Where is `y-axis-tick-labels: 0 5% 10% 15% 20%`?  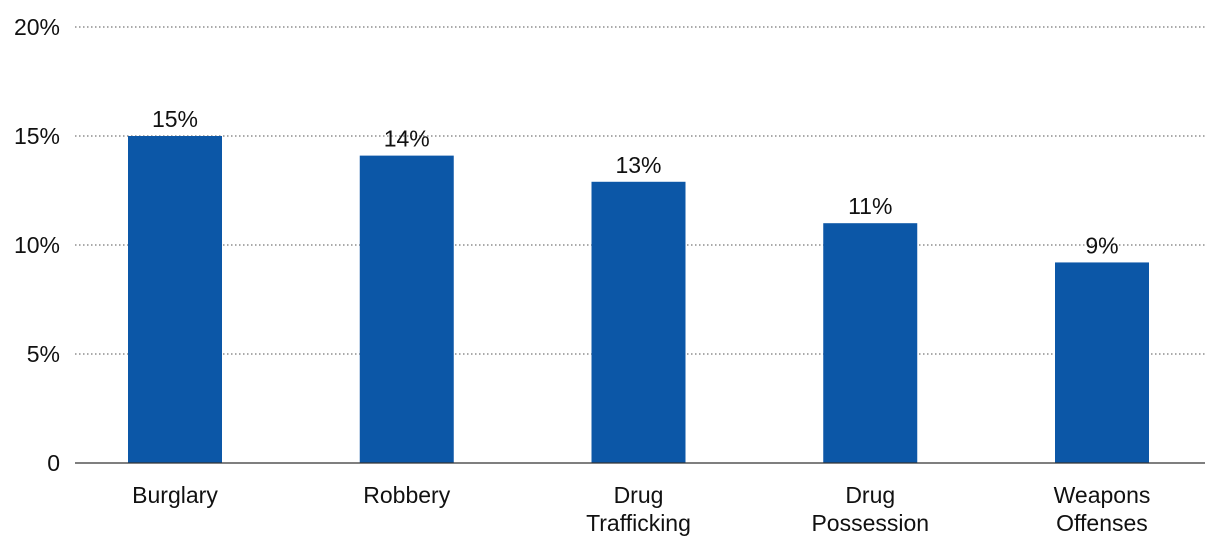 y-axis-tick-labels: 0 5% 10% 15% 20% is located at coordinates (37, 245).